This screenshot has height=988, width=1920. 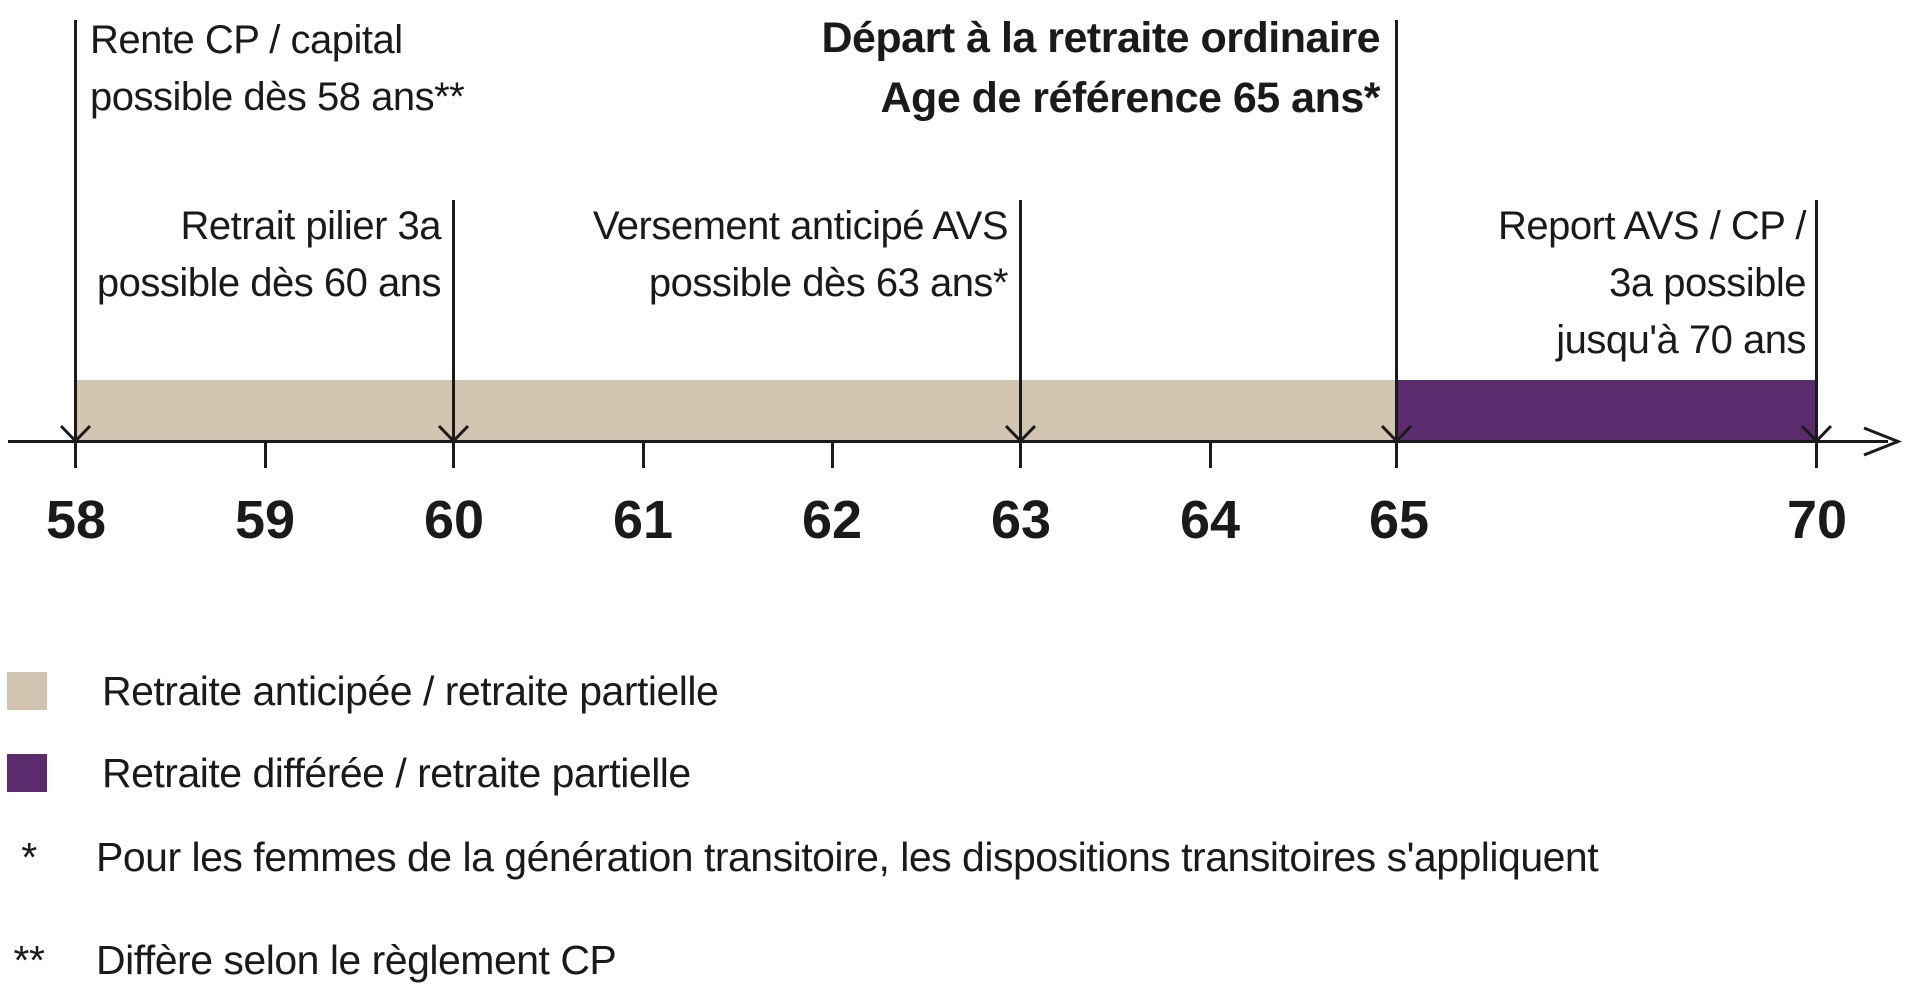 I want to click on annotation-age-70-line-2: 3a possible, so click(x=1707, y=283).